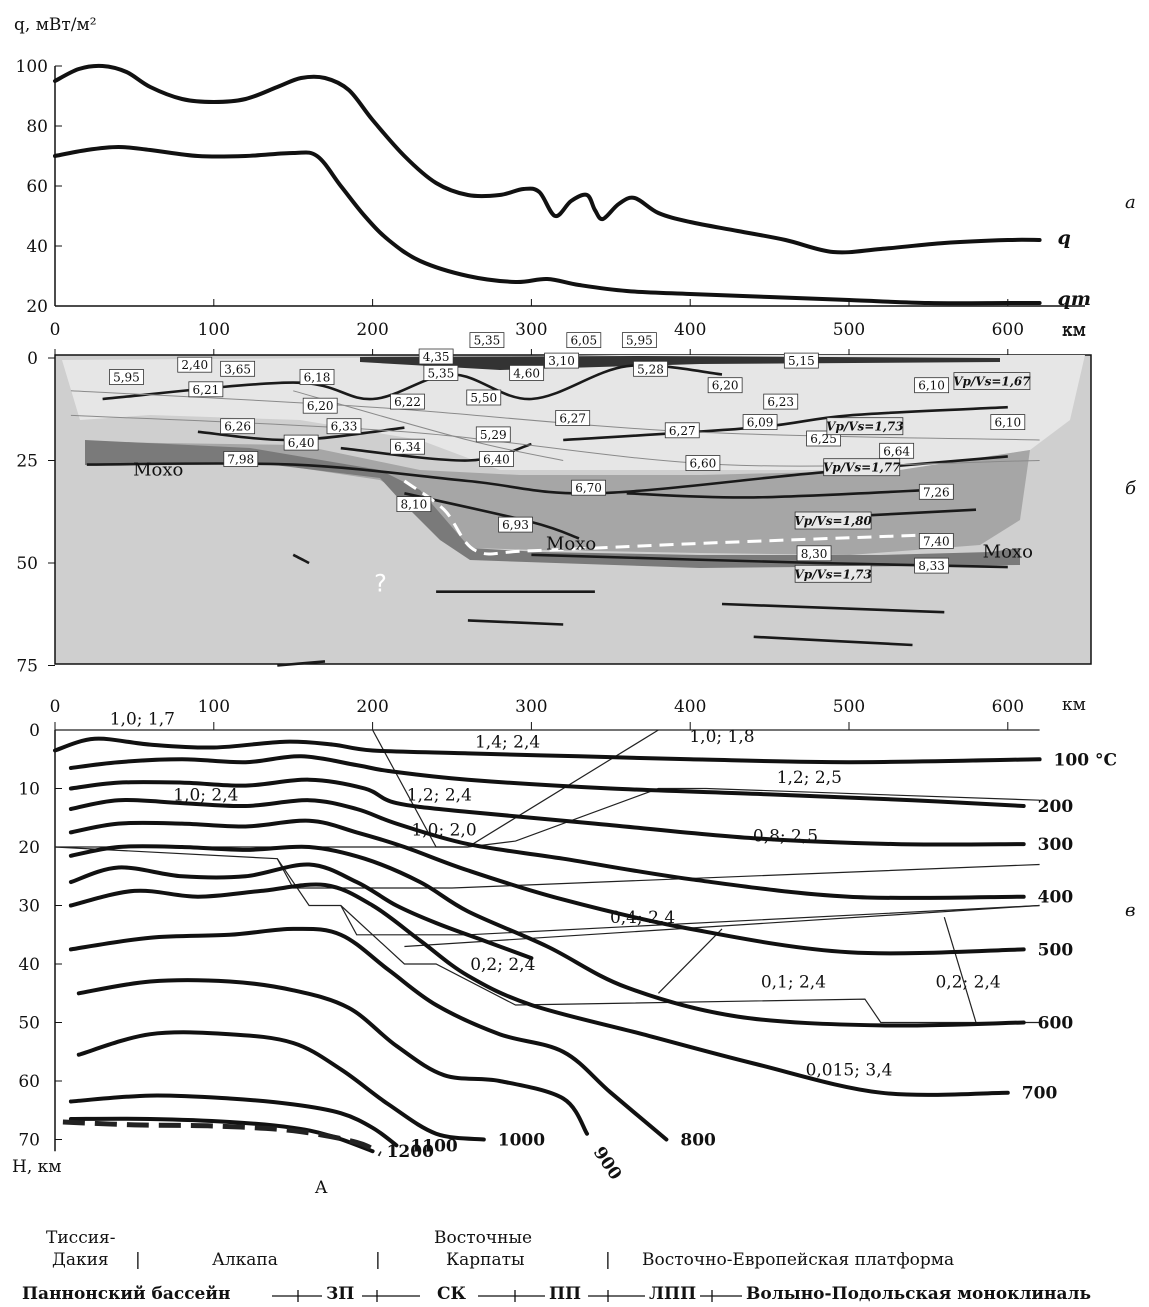 This screenshot has height=1307, width=1149. I want to click on panel-a-y-tick-label: 40, so click(37, 247).